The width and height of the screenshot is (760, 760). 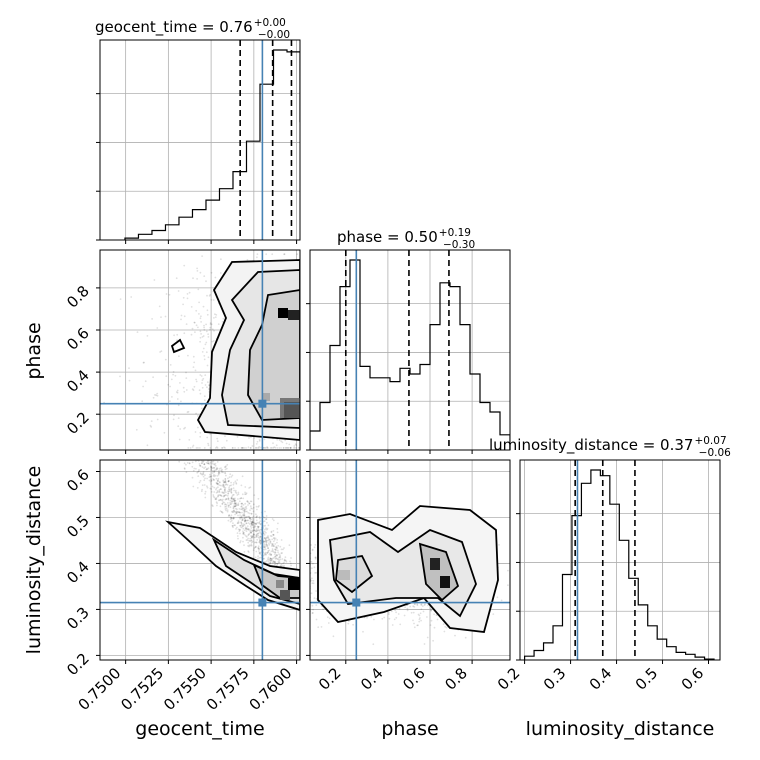 What do you see at coordinates (78, 619) in the screenshot?
I see `y-tick-label: 0.3` at bounding box center [78, 619].